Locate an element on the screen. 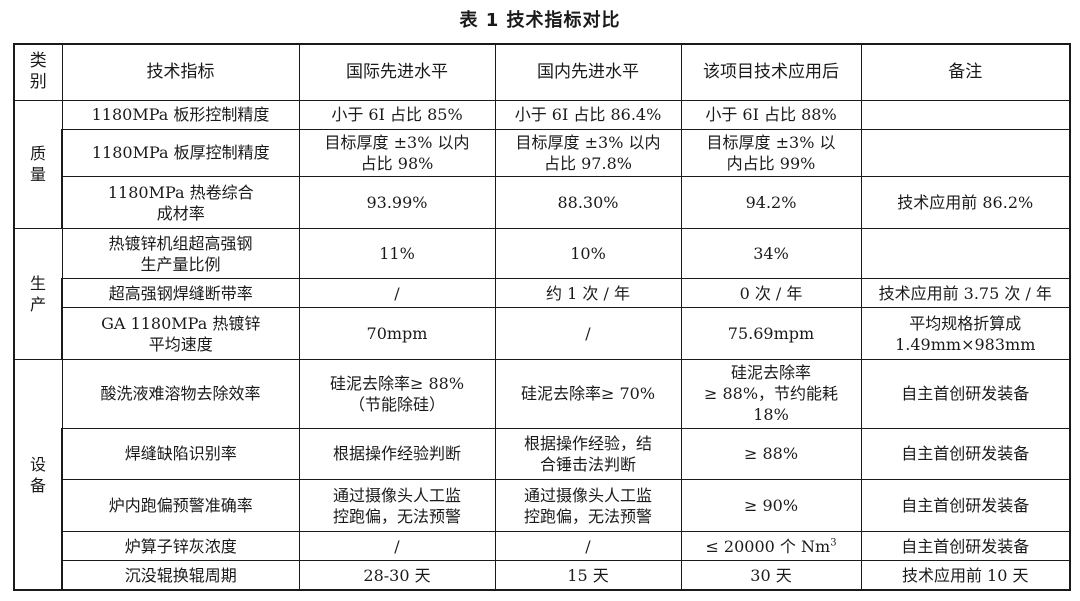 The height and width of the screenshot is (601, 1080). metric-cell: 1180MPa 热卷综合 成材率 is located at coordinates (180, 203).